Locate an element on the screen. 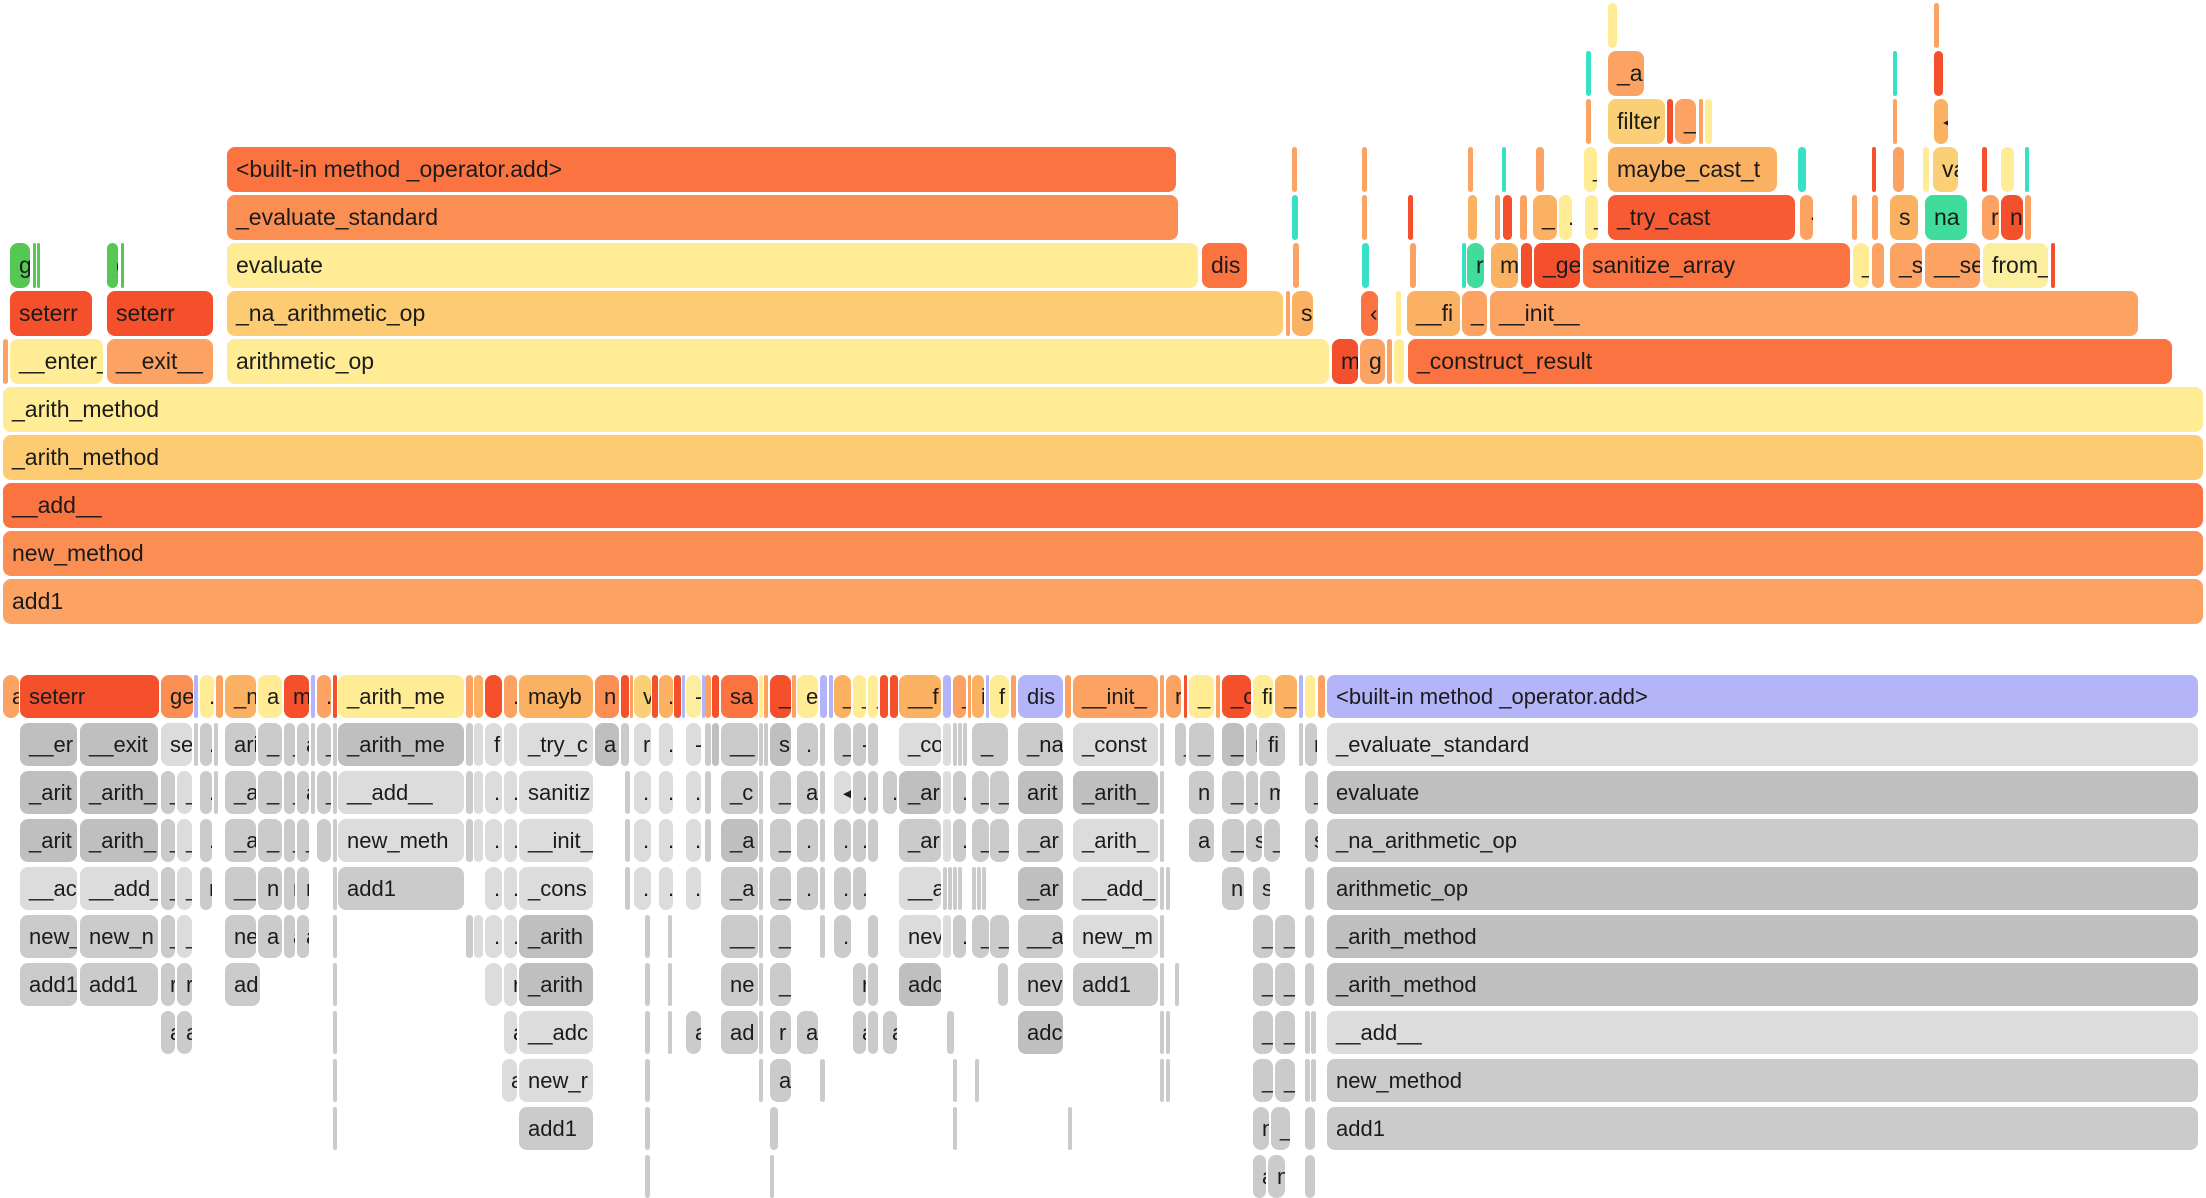  flame-frame-__f: __f is located at coordinates (920, 696).